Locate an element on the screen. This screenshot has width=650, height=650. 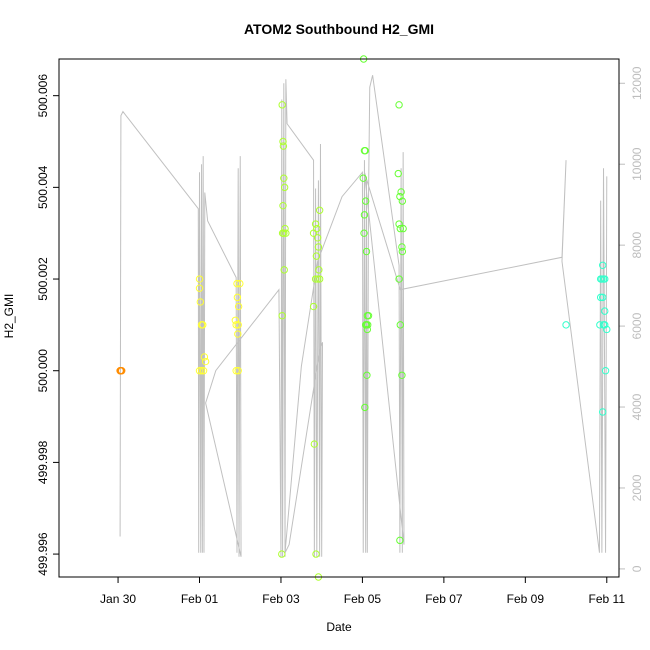
x-axis-label: Date is located at coordinates (339, 627).